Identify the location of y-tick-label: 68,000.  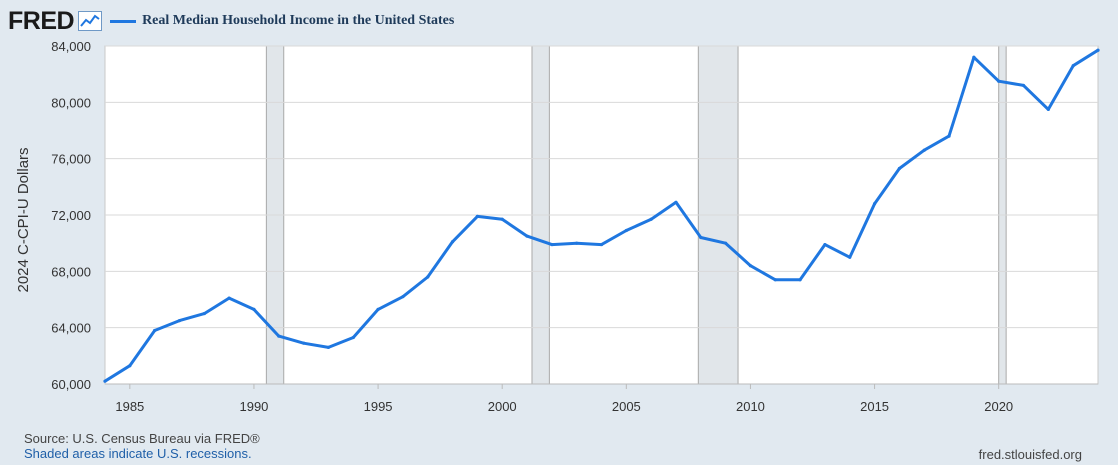
(71, 271).